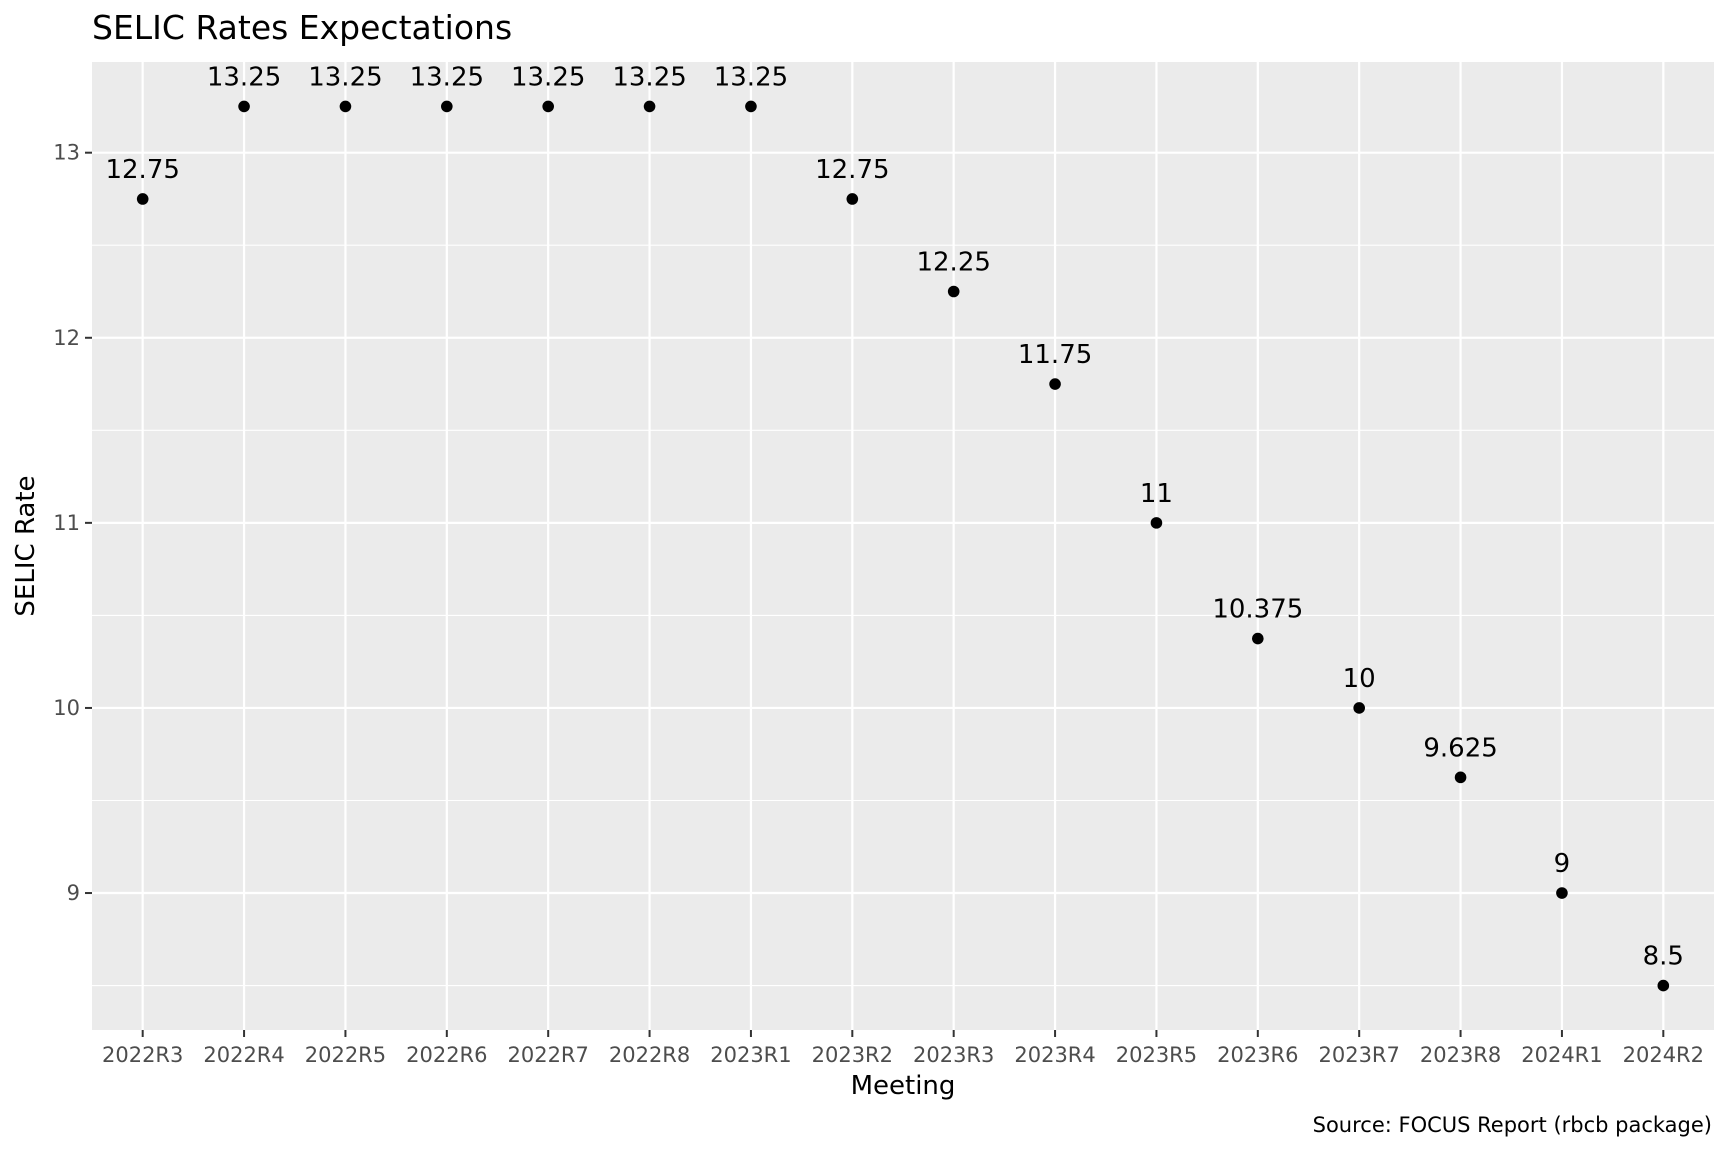 The height and width of the screenshot is (1156, 1728). What do you see at coordinates (1460, 748) in the screenshot?
I see `data-label: 9.625` at bounding box center [1460, 748].